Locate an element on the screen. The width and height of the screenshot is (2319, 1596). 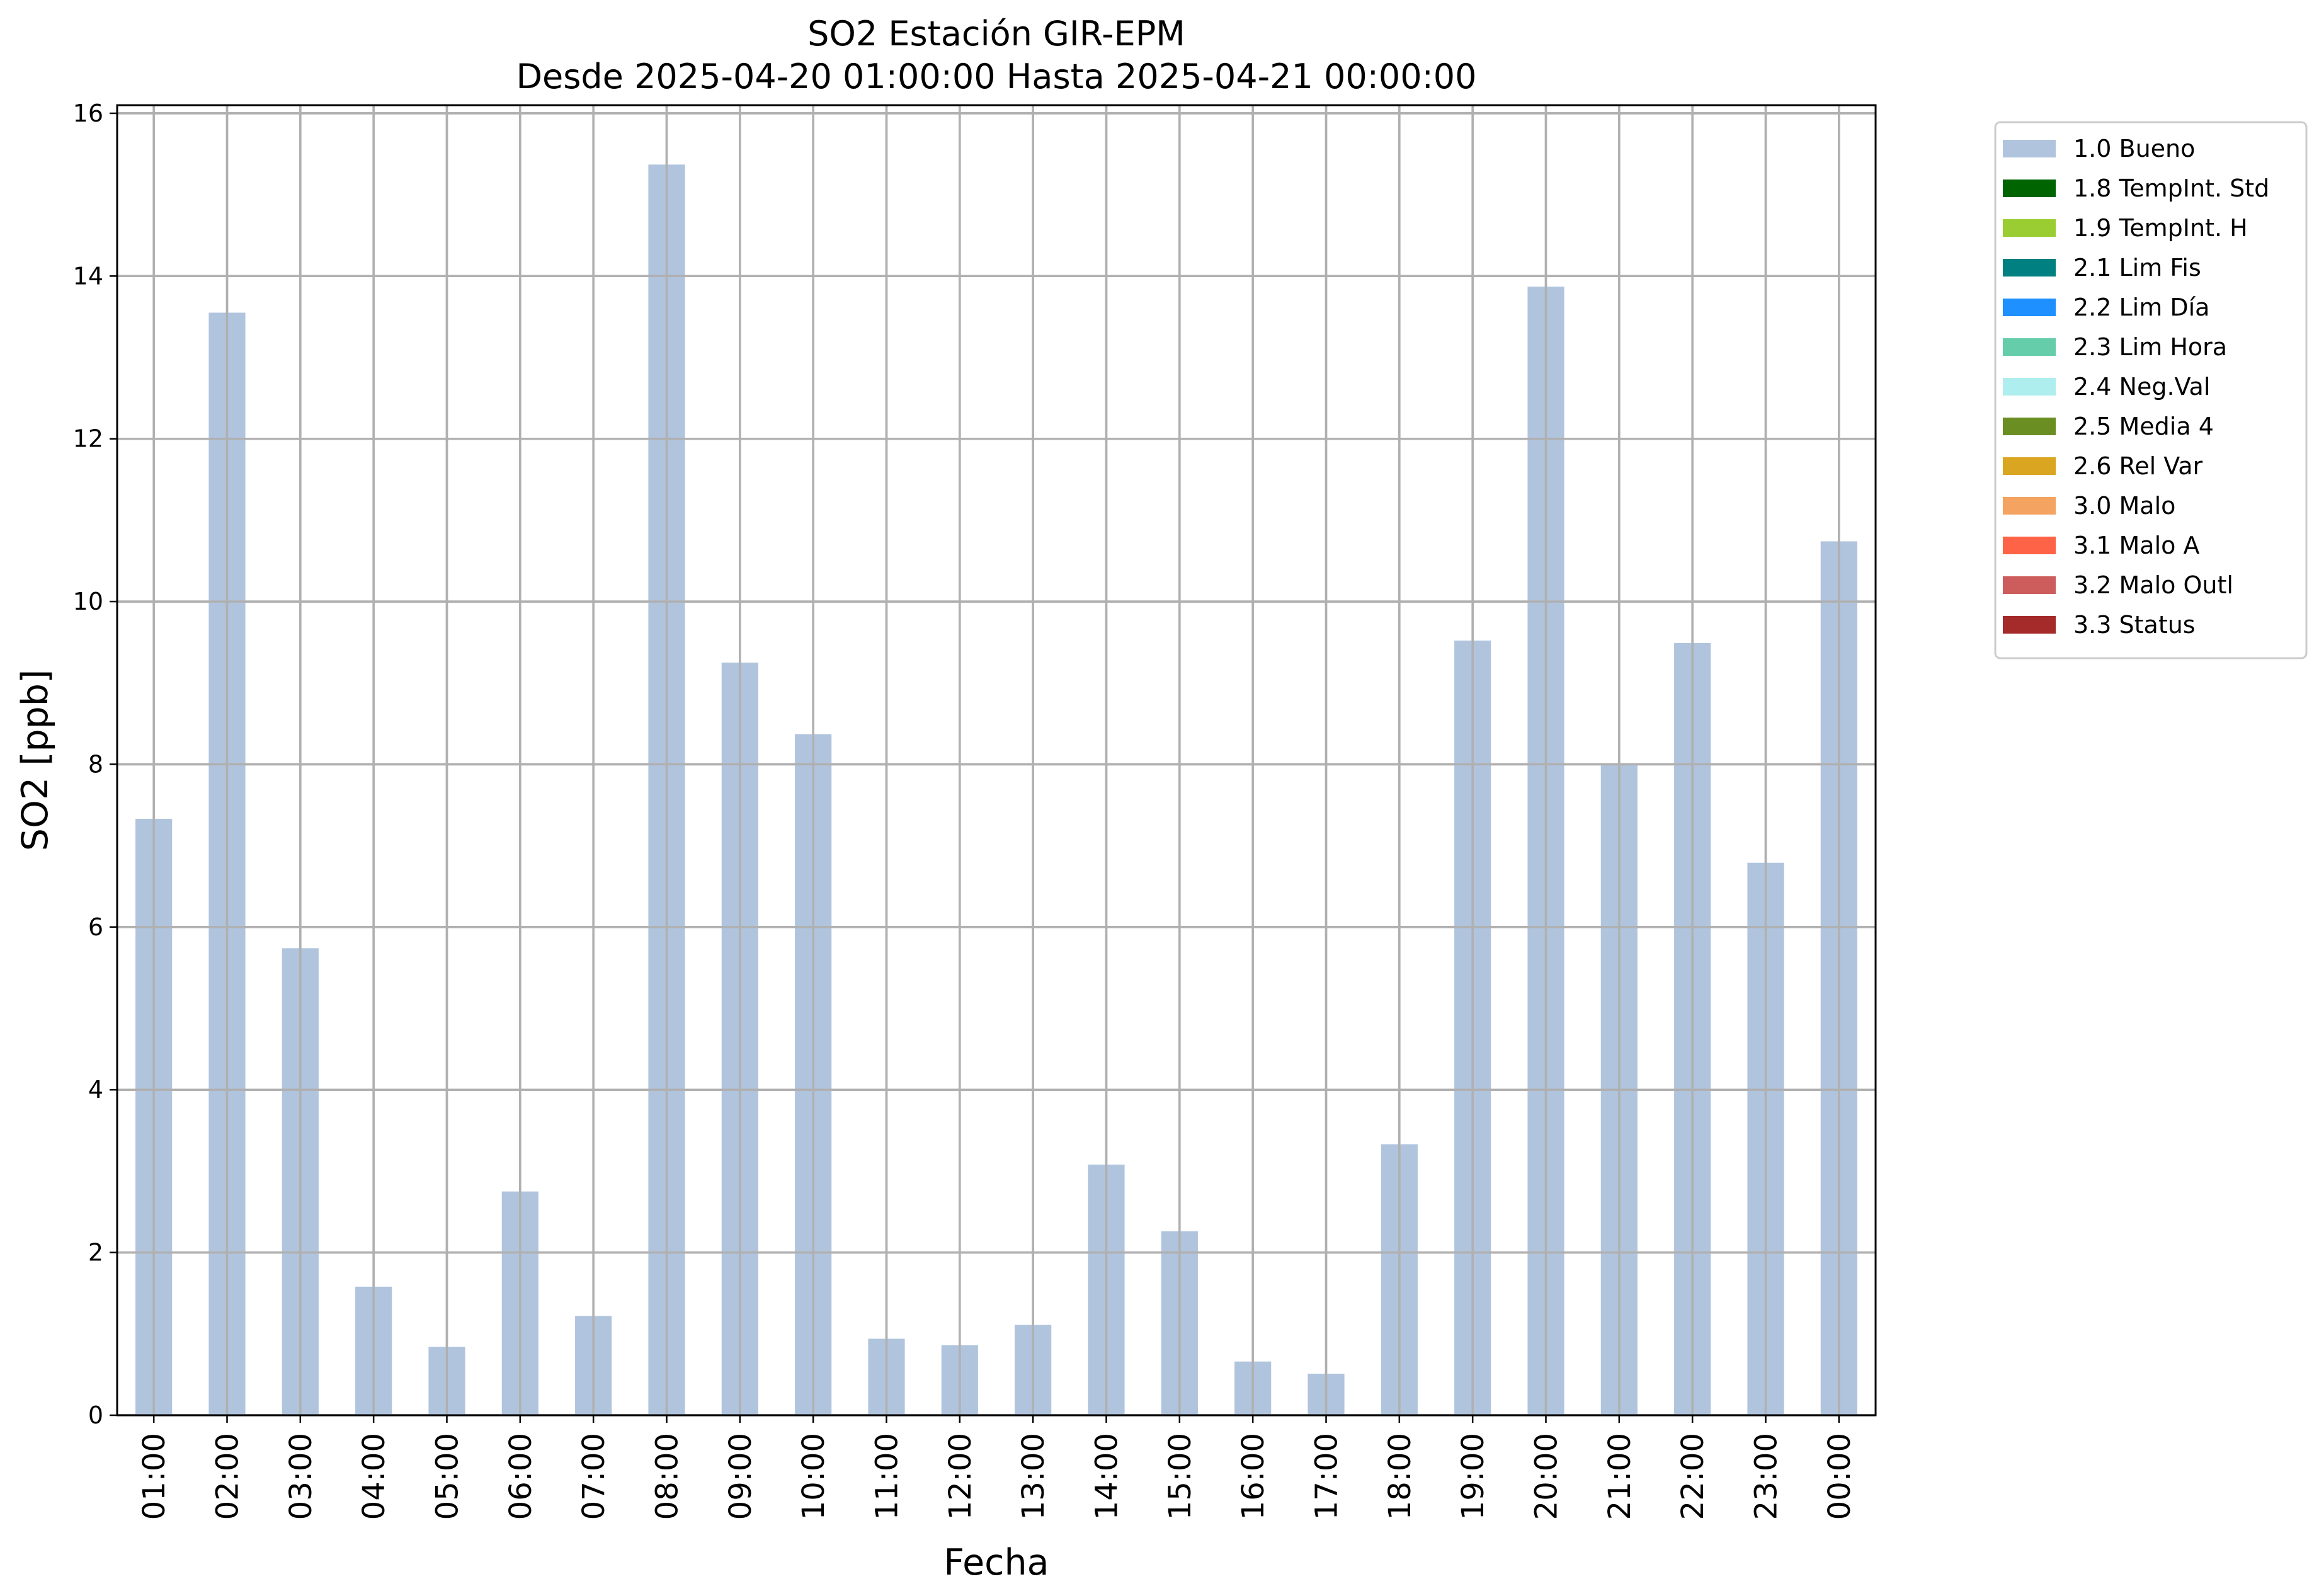
x-tick-label: 07:00 is located at coordinates (594, 1476).